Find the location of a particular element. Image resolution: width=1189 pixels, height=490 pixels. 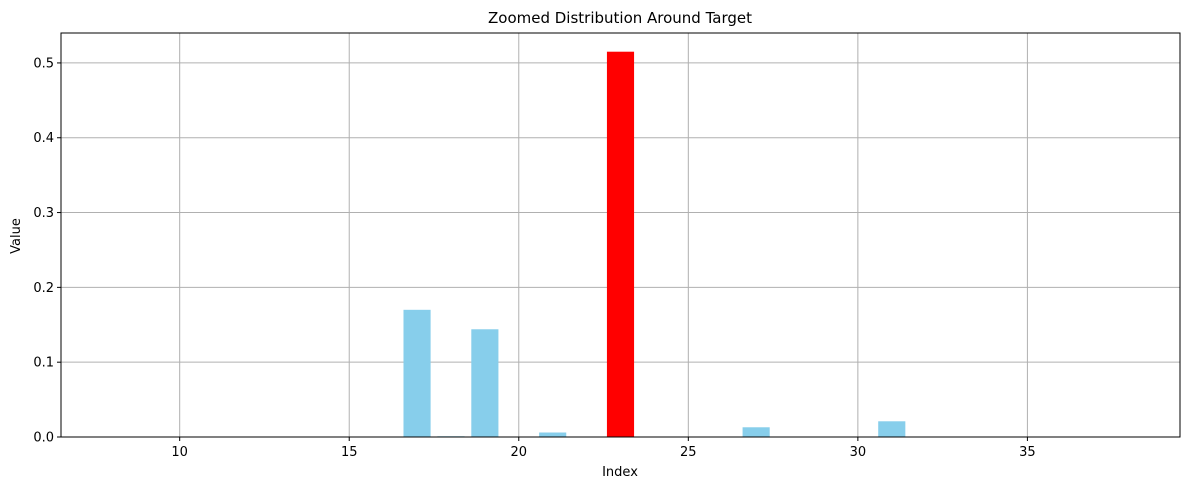

chart-title: Zoomed Distribution Around Target is located at coordinates (620, 18).